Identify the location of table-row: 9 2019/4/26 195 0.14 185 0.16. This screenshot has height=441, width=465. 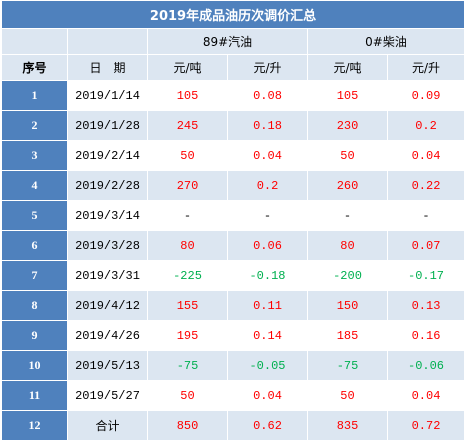
(233, 335).